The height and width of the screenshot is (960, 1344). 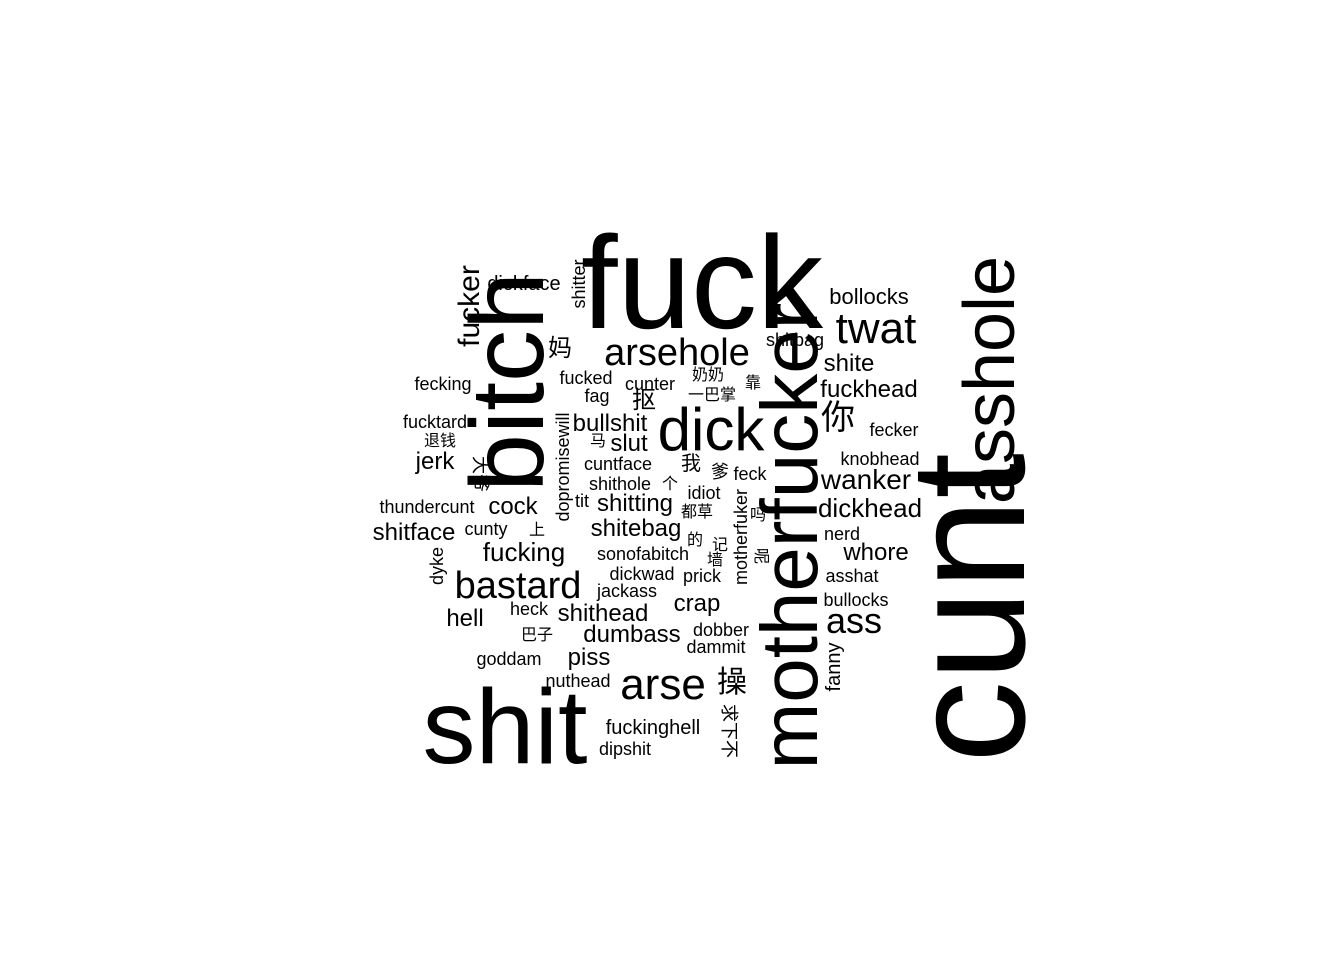 What do you see at coordinates (579, 283) in the screenshot?
I see `cloud-word: shitter` at bounding box center [579, 283].